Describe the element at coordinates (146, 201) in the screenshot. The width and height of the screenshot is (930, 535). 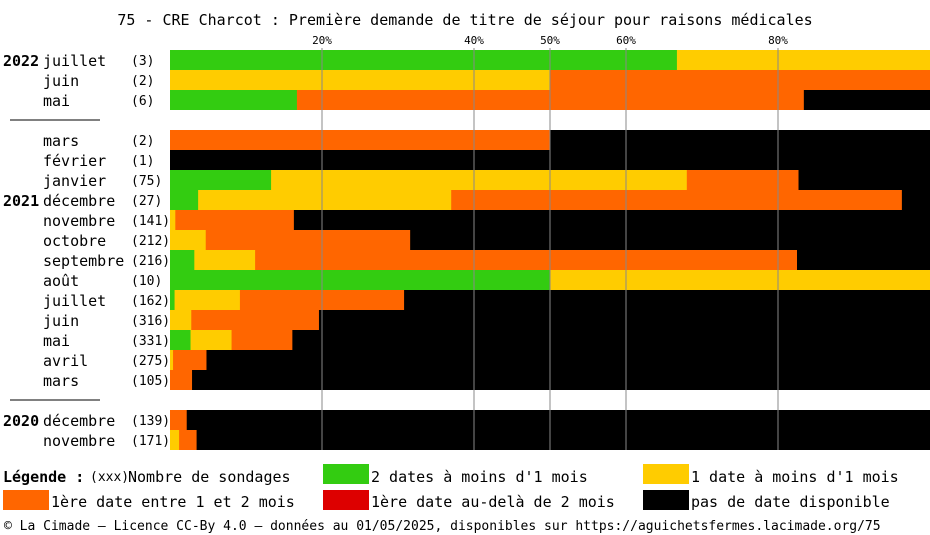
I see `count-label: (27)` at that location.